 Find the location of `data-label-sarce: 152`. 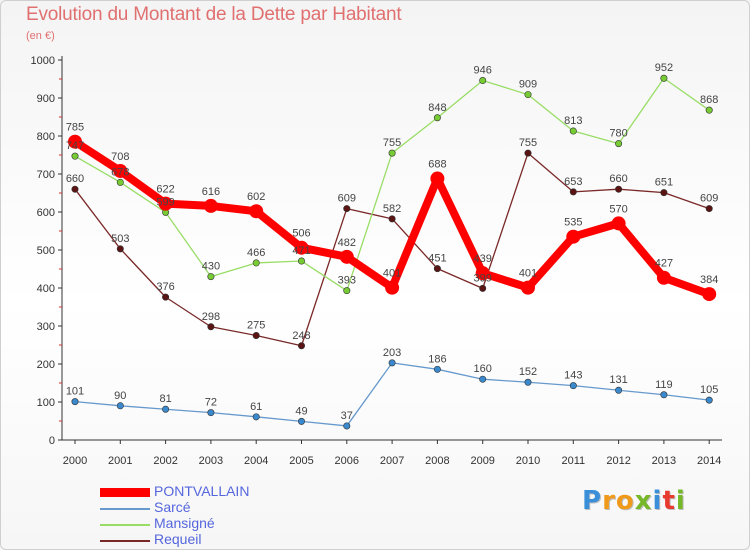

data-label-sarce: 152 is located at coordinates (528, 372).